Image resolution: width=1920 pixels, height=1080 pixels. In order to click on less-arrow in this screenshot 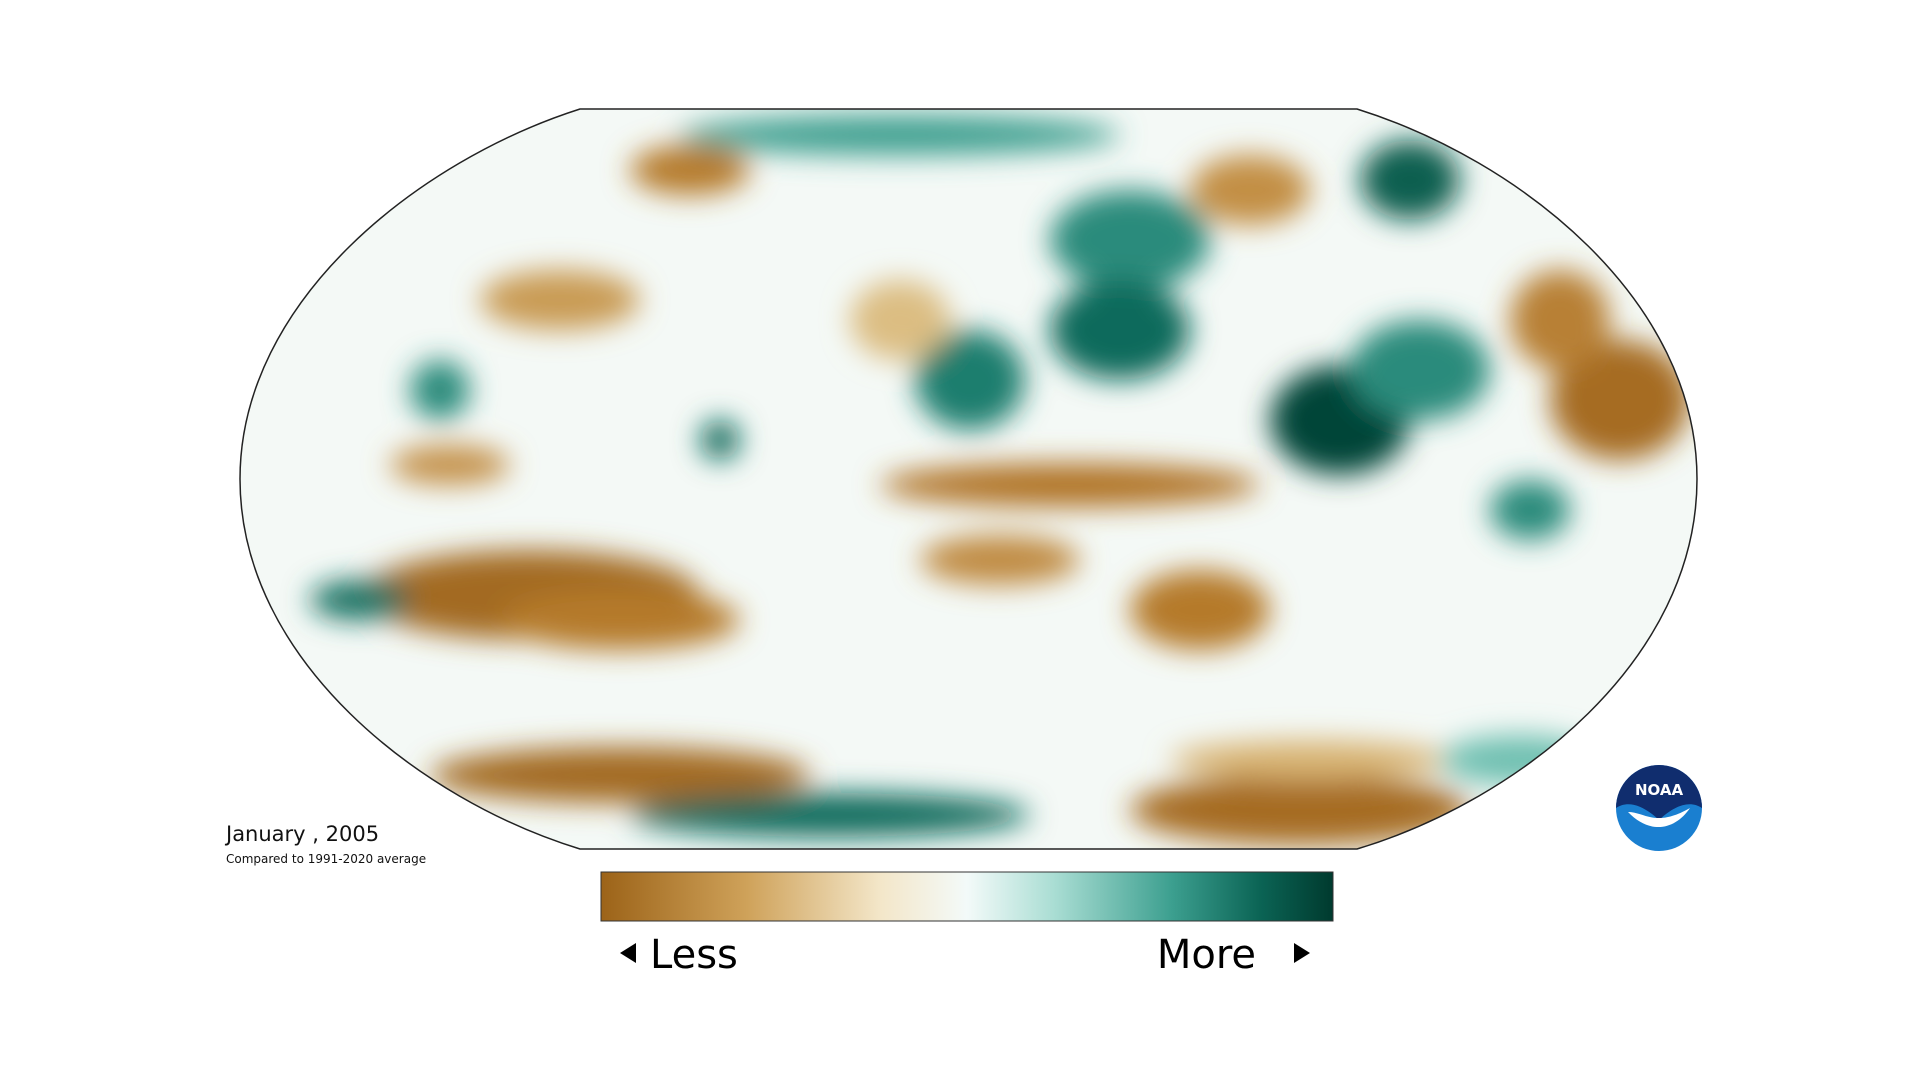, I will do `click(628, 953)`.